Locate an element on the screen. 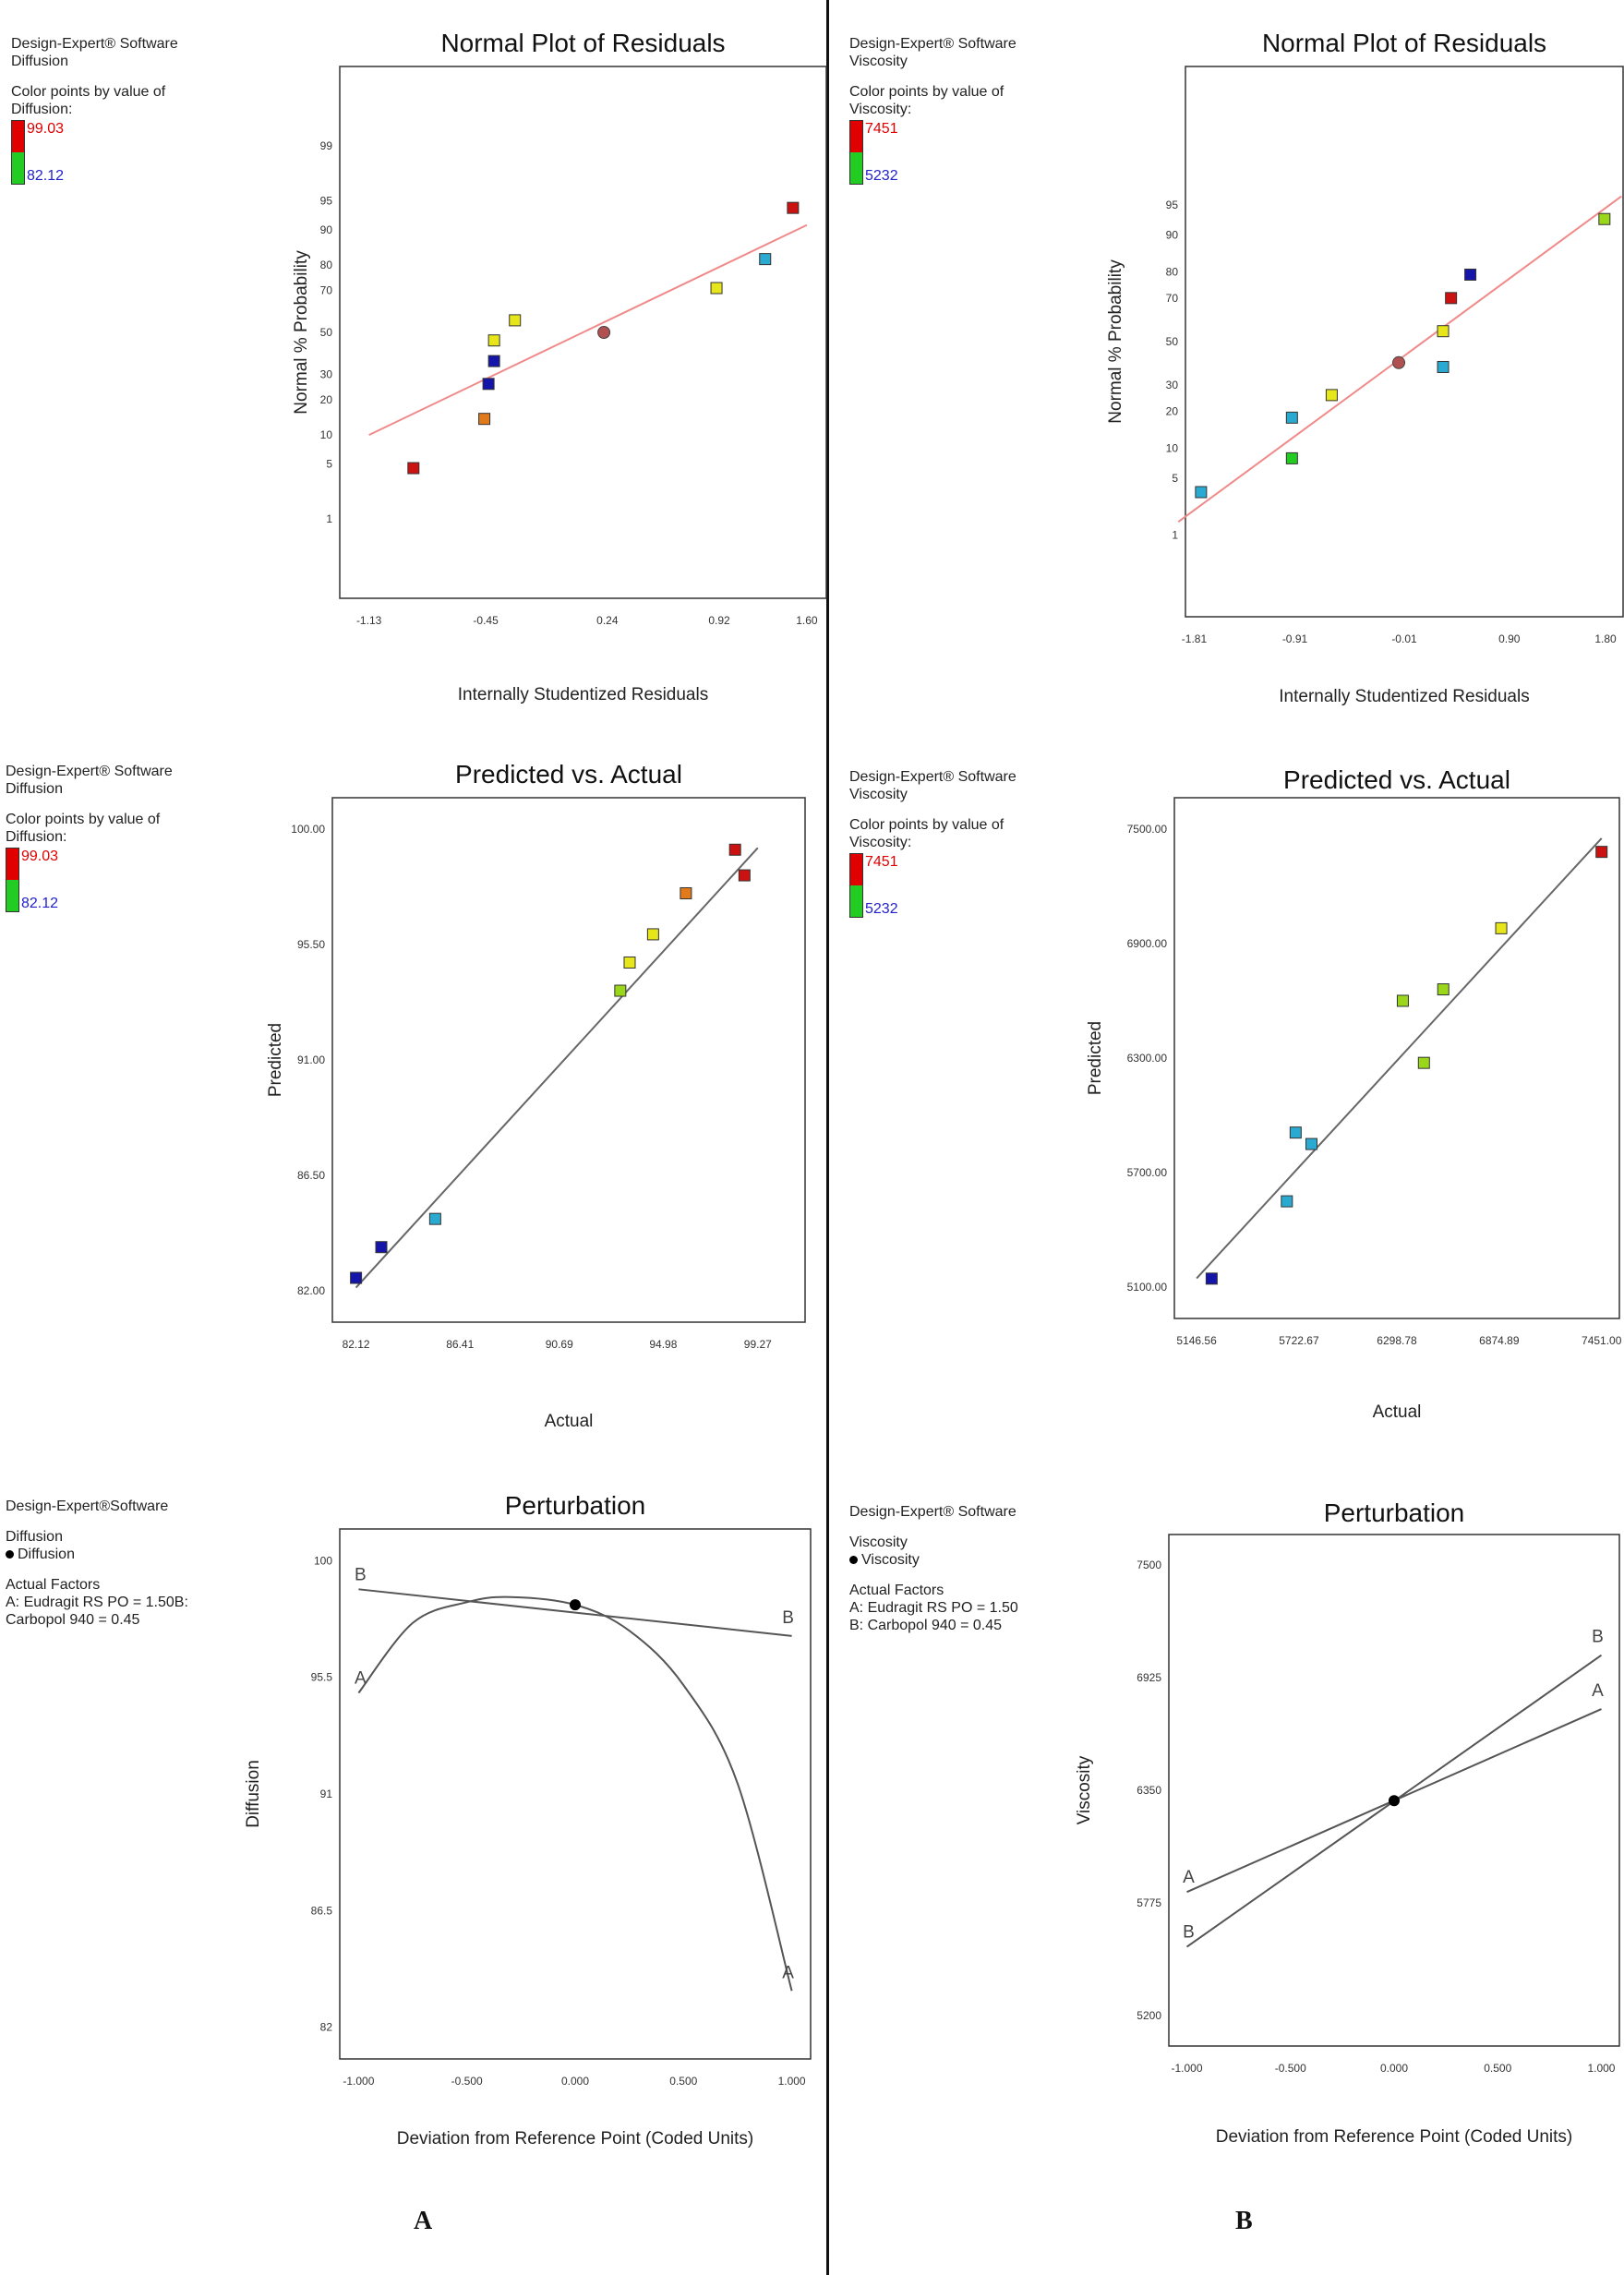 Image resolution: width=1624 pixels, height=2275 pixels. legend-low: 5232 is located at coordinates (881, 909).